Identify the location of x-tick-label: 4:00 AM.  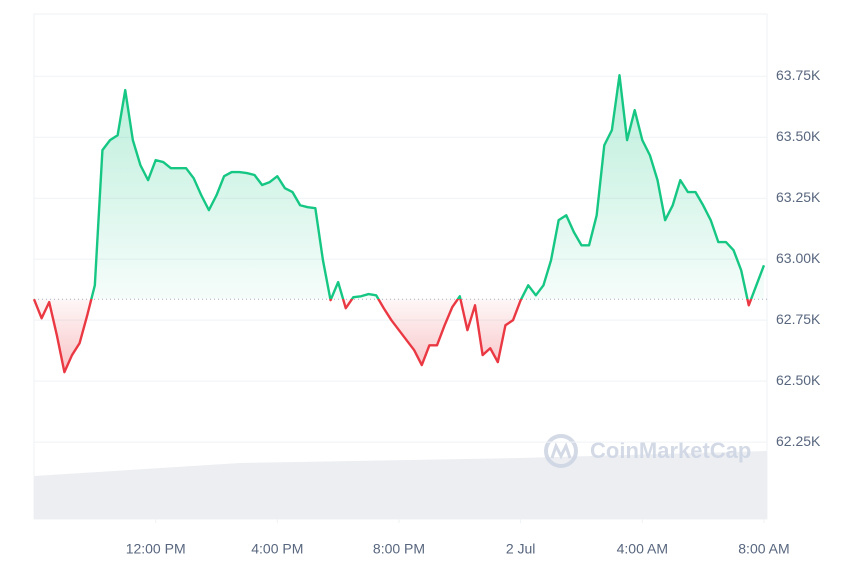
(642, 549).